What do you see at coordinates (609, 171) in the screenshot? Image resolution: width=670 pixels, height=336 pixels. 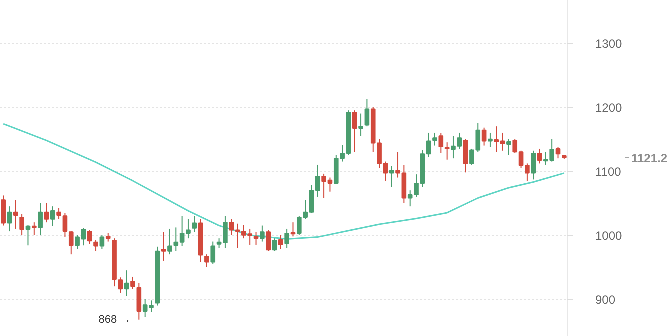 I see `y-tick-label: 1100` at bounding box center [609, 171].